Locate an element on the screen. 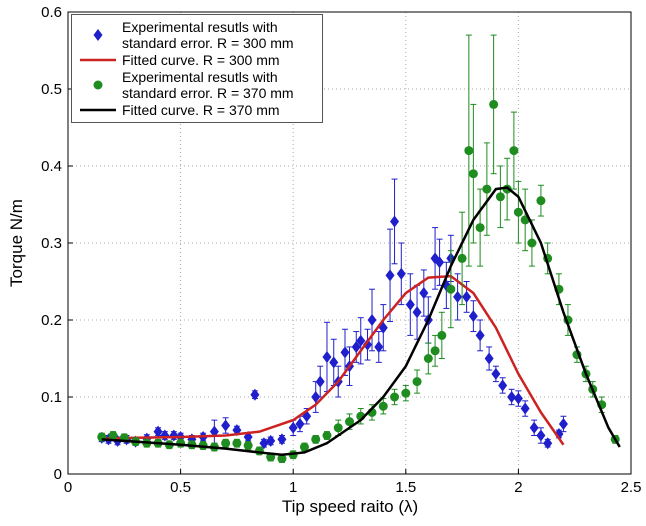 Image resolution: width=646 pixels, height=526 pixels. legend-entry: Fitted curve. R = 370 mm is located at coordinates (196, 110).